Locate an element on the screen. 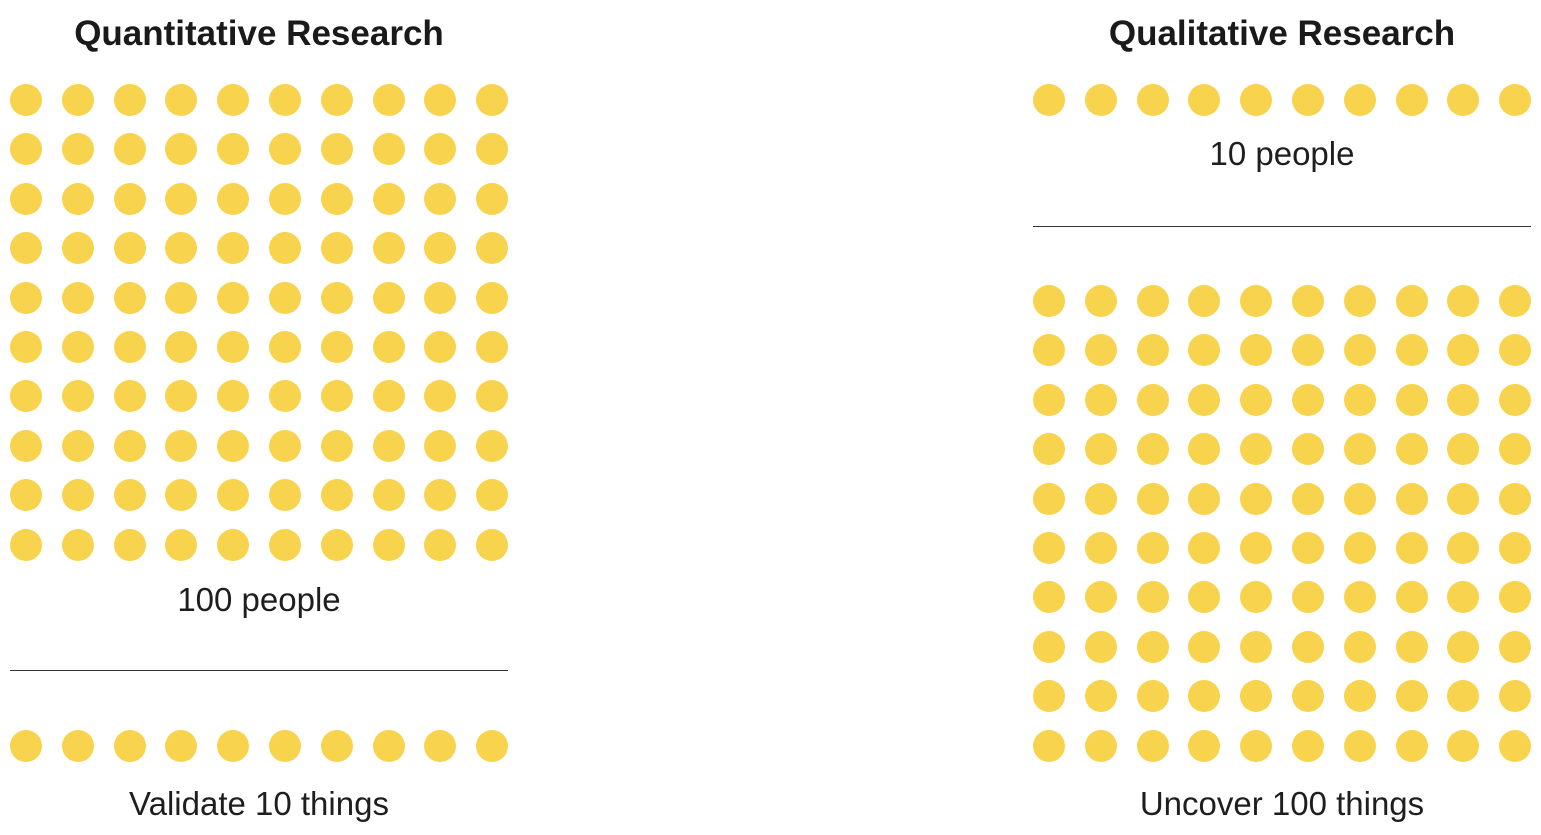 The image size is (1541, 835). quantitative-title: Quantitative Research is located at coordinates (259, 33).